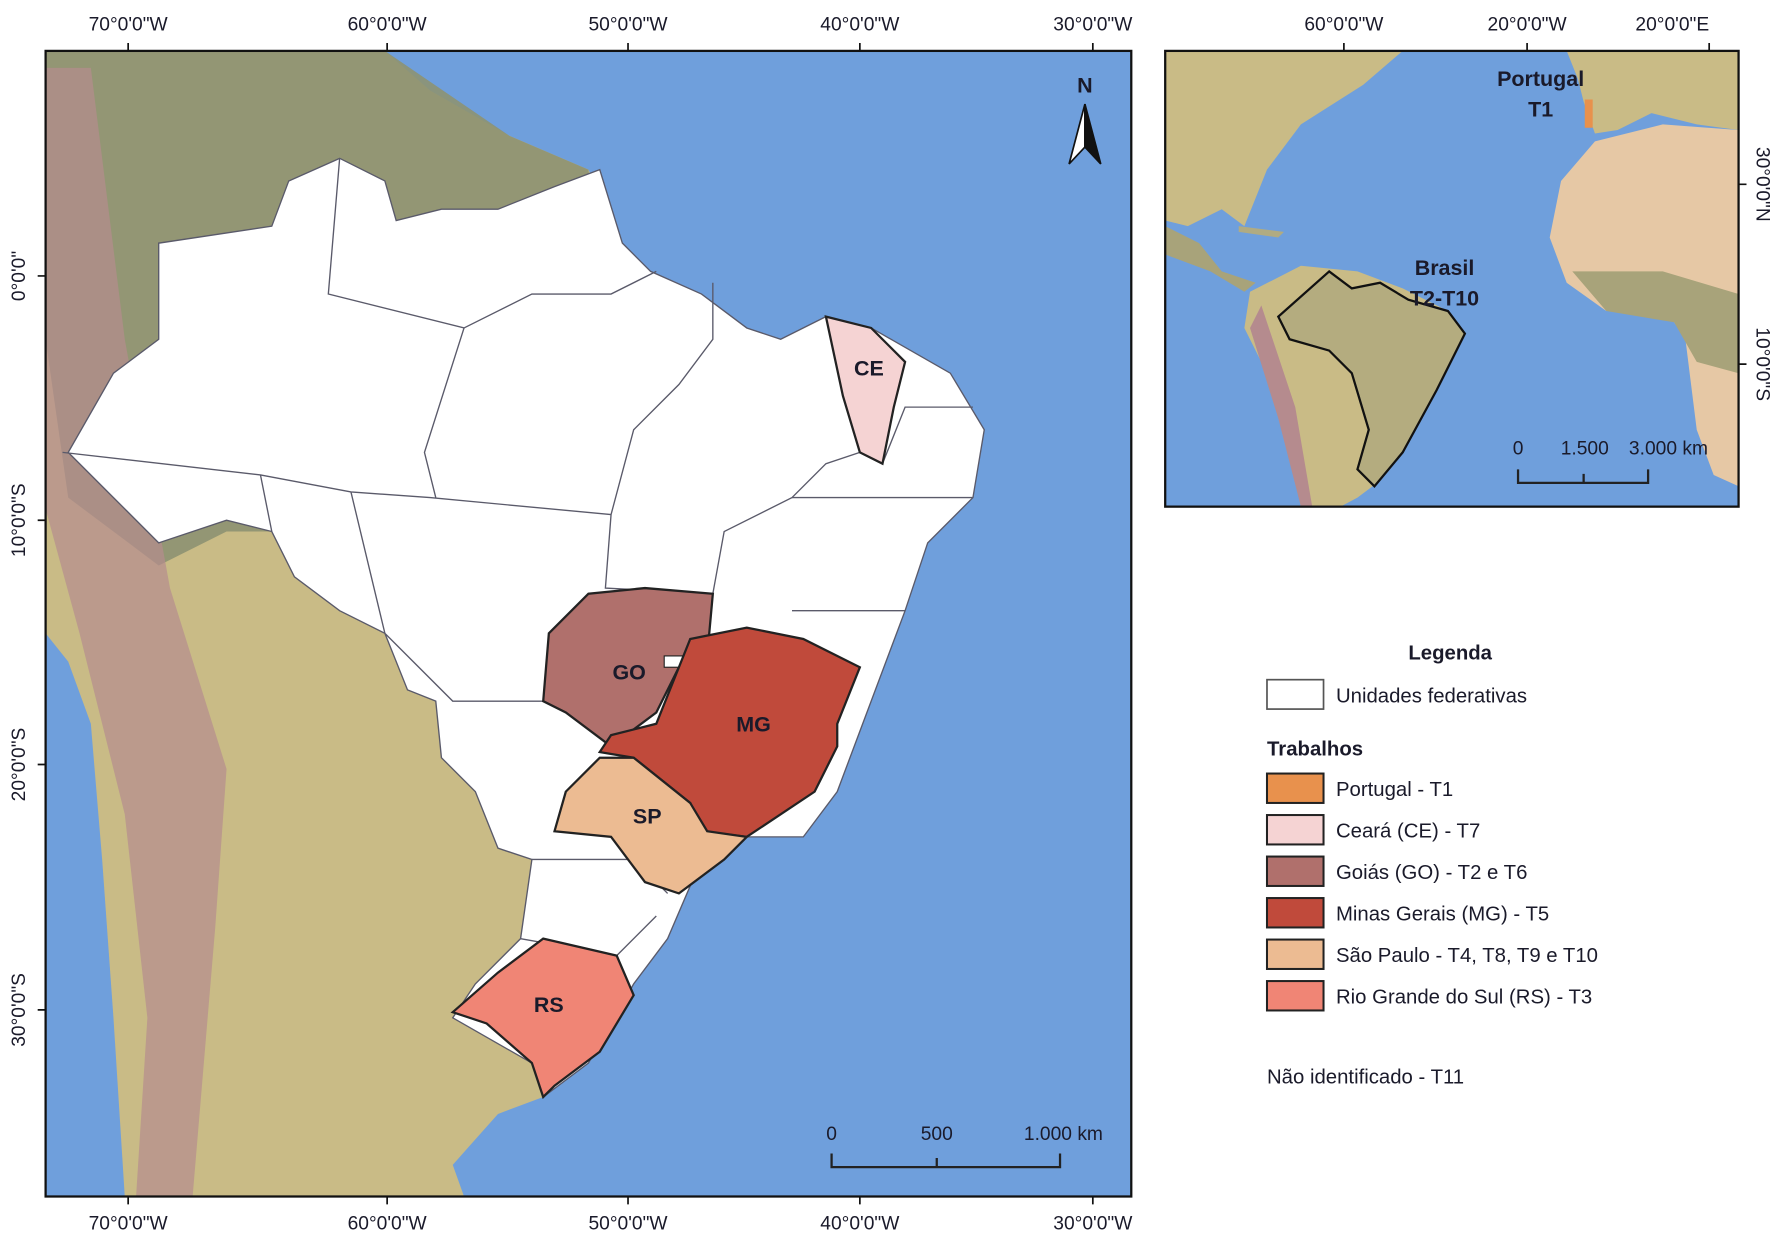  I want to click on svg-text: 1.000 km, so click(1063, 1134).